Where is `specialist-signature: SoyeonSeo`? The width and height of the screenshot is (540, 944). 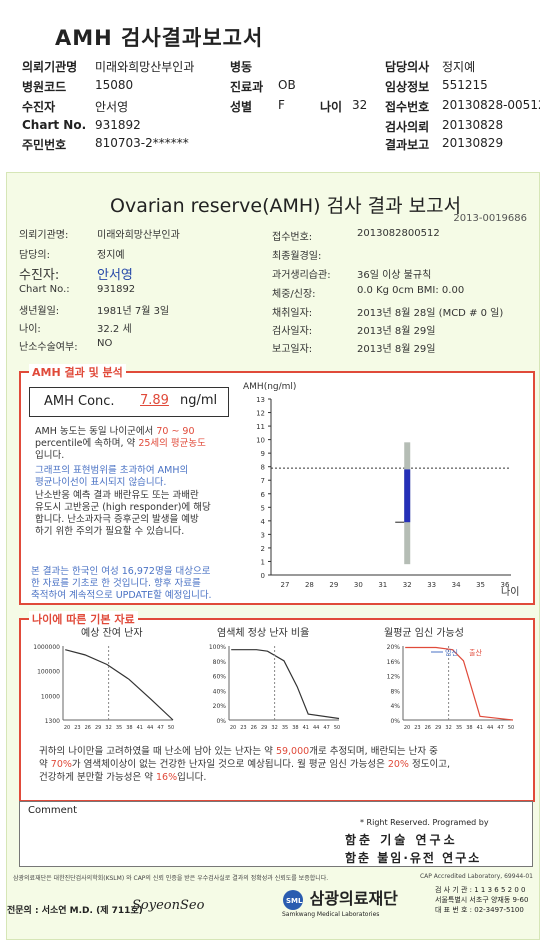 specialist-signature: SoyeonSeo is located at coordinates (168, 905).